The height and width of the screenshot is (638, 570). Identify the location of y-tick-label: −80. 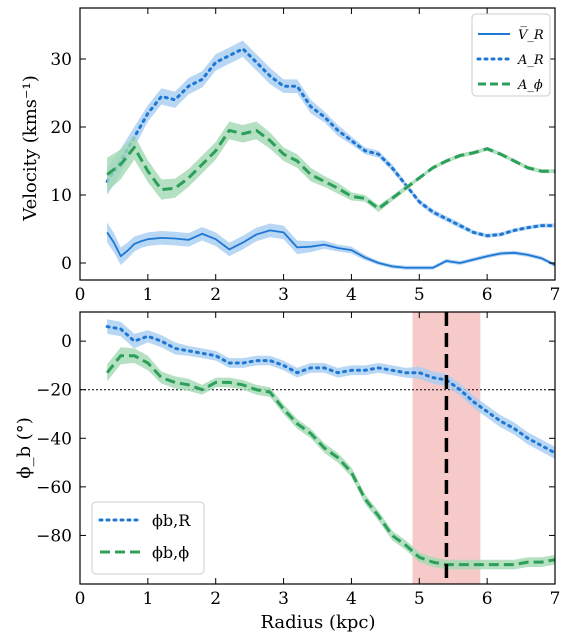
(54, 536).